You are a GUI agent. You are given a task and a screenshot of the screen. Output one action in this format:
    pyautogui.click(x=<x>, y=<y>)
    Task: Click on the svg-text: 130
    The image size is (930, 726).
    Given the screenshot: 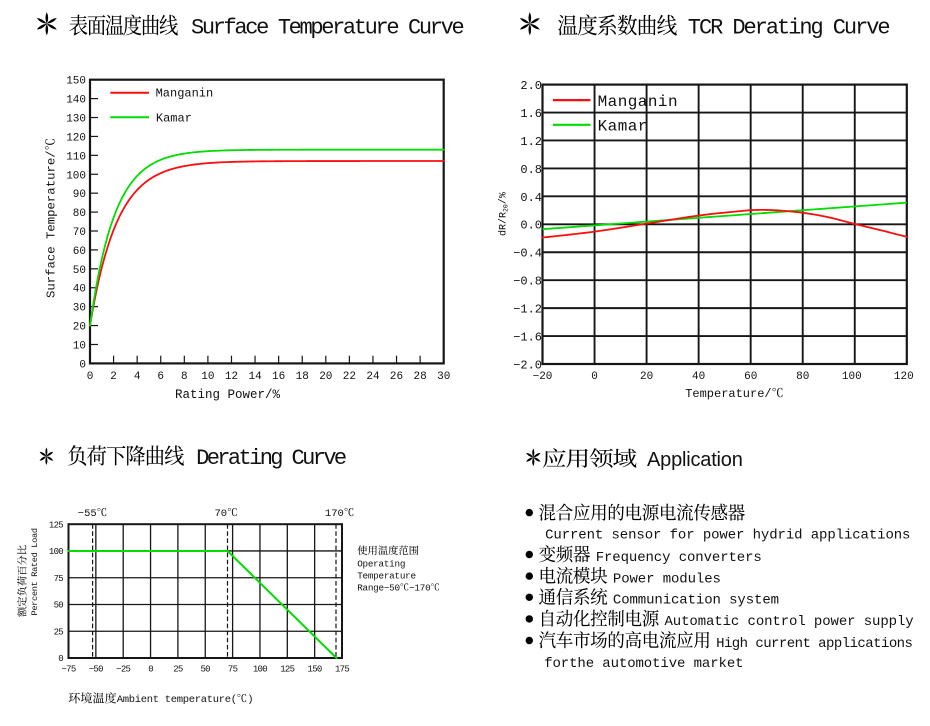 What is the action you would take?
    pyautogui.click(x=76, y=120)
    